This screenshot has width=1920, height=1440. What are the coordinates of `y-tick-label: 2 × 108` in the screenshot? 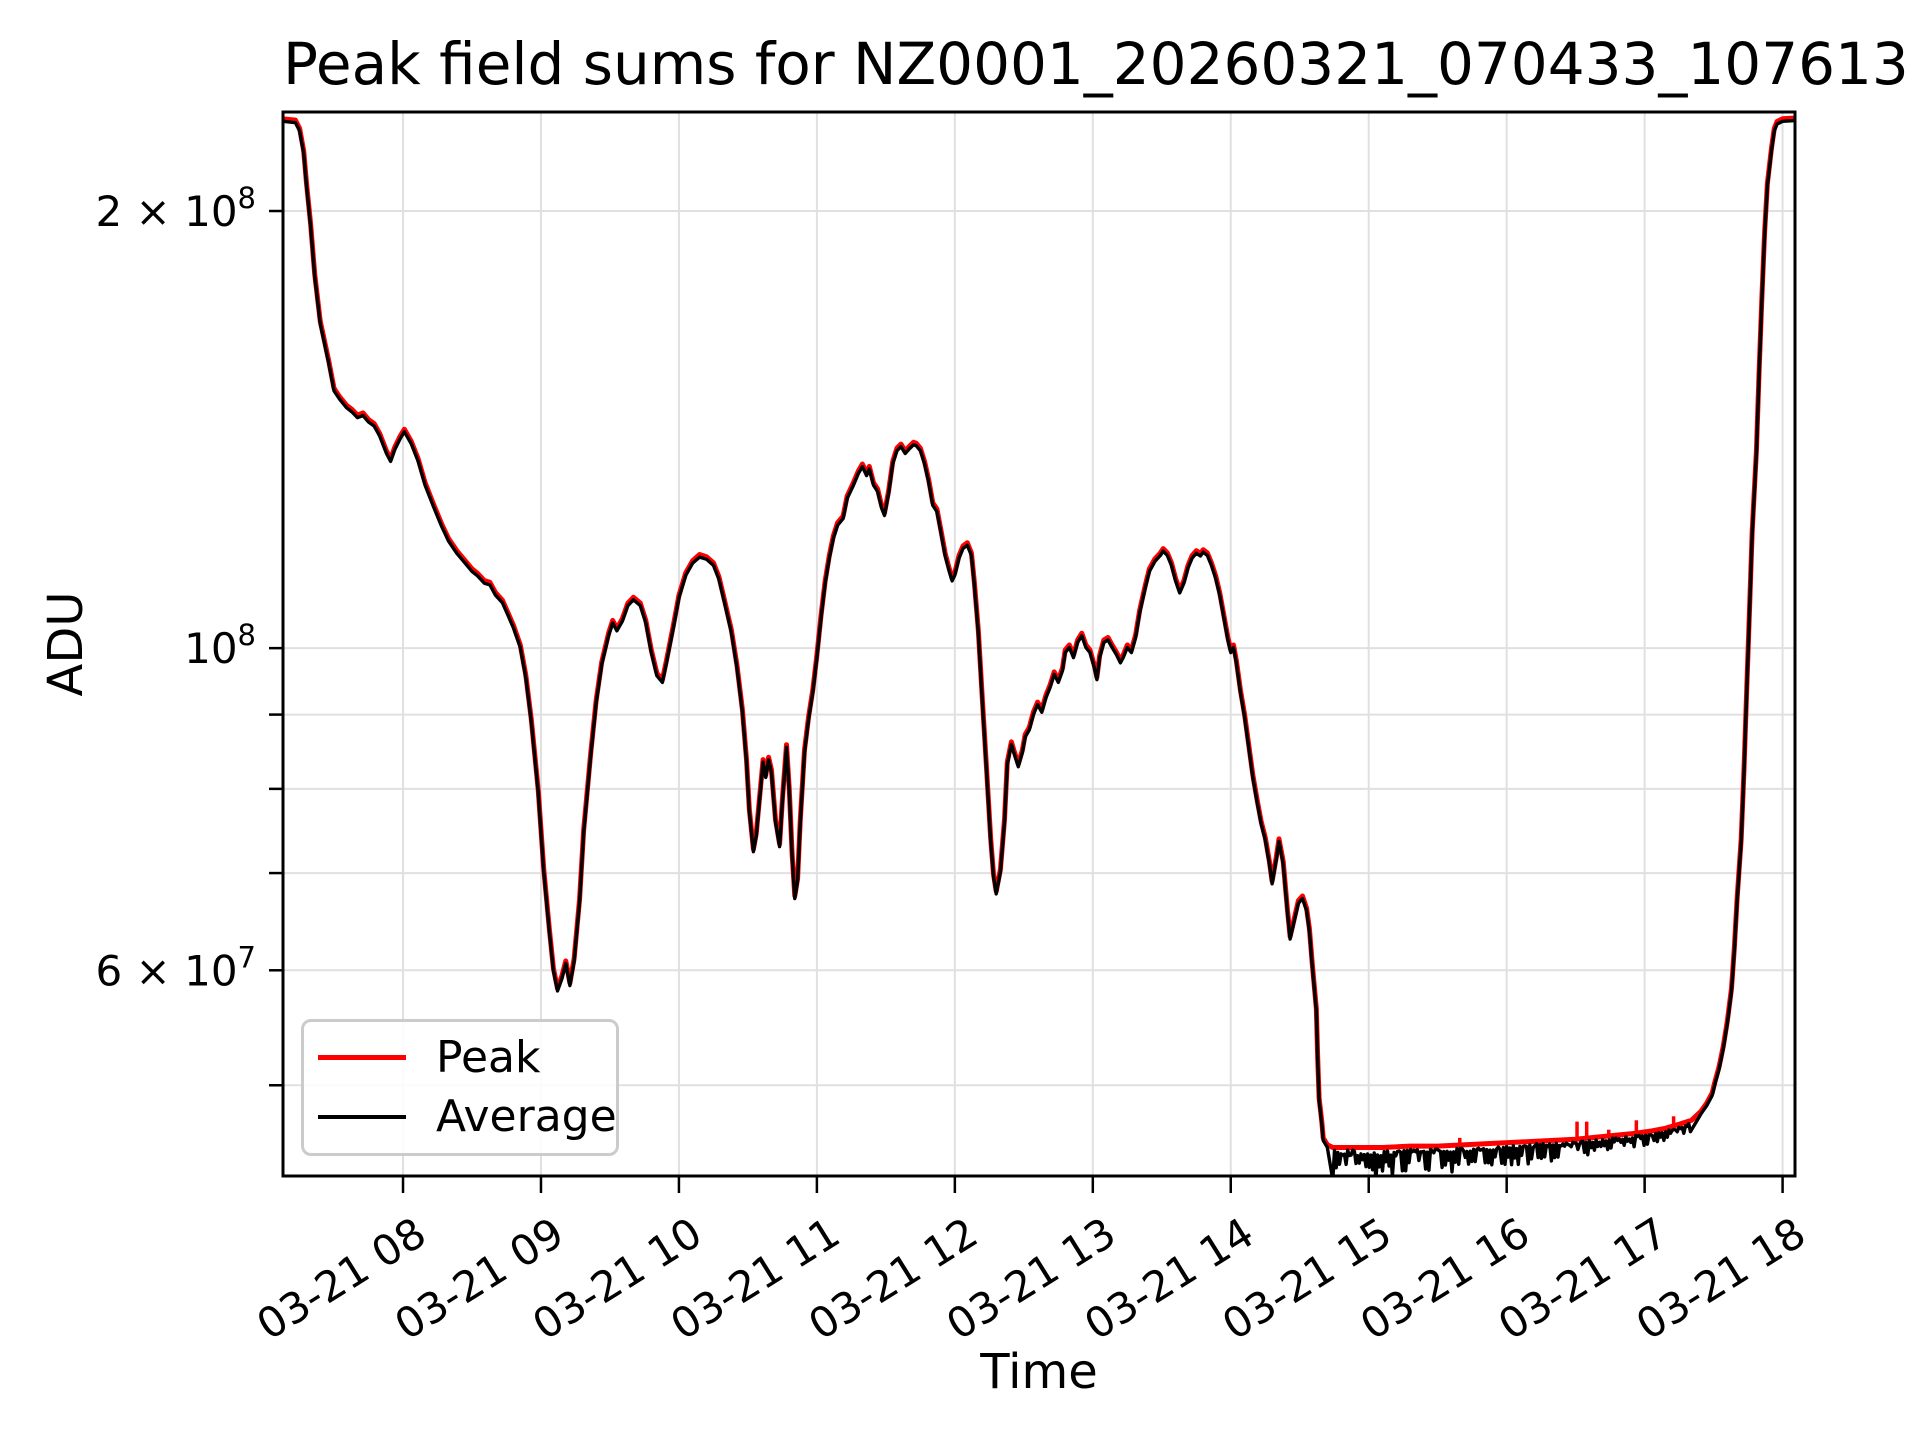 It's located at (175, 208).